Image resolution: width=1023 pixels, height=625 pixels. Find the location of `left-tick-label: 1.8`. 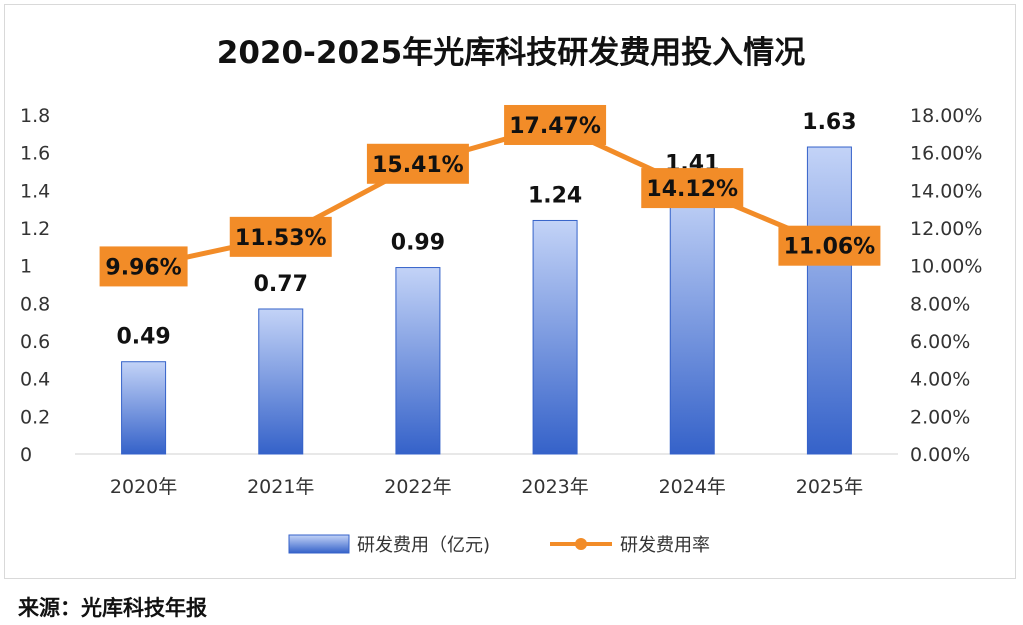

left-tick-label: 1.8 is located at coordinates (35, 116).